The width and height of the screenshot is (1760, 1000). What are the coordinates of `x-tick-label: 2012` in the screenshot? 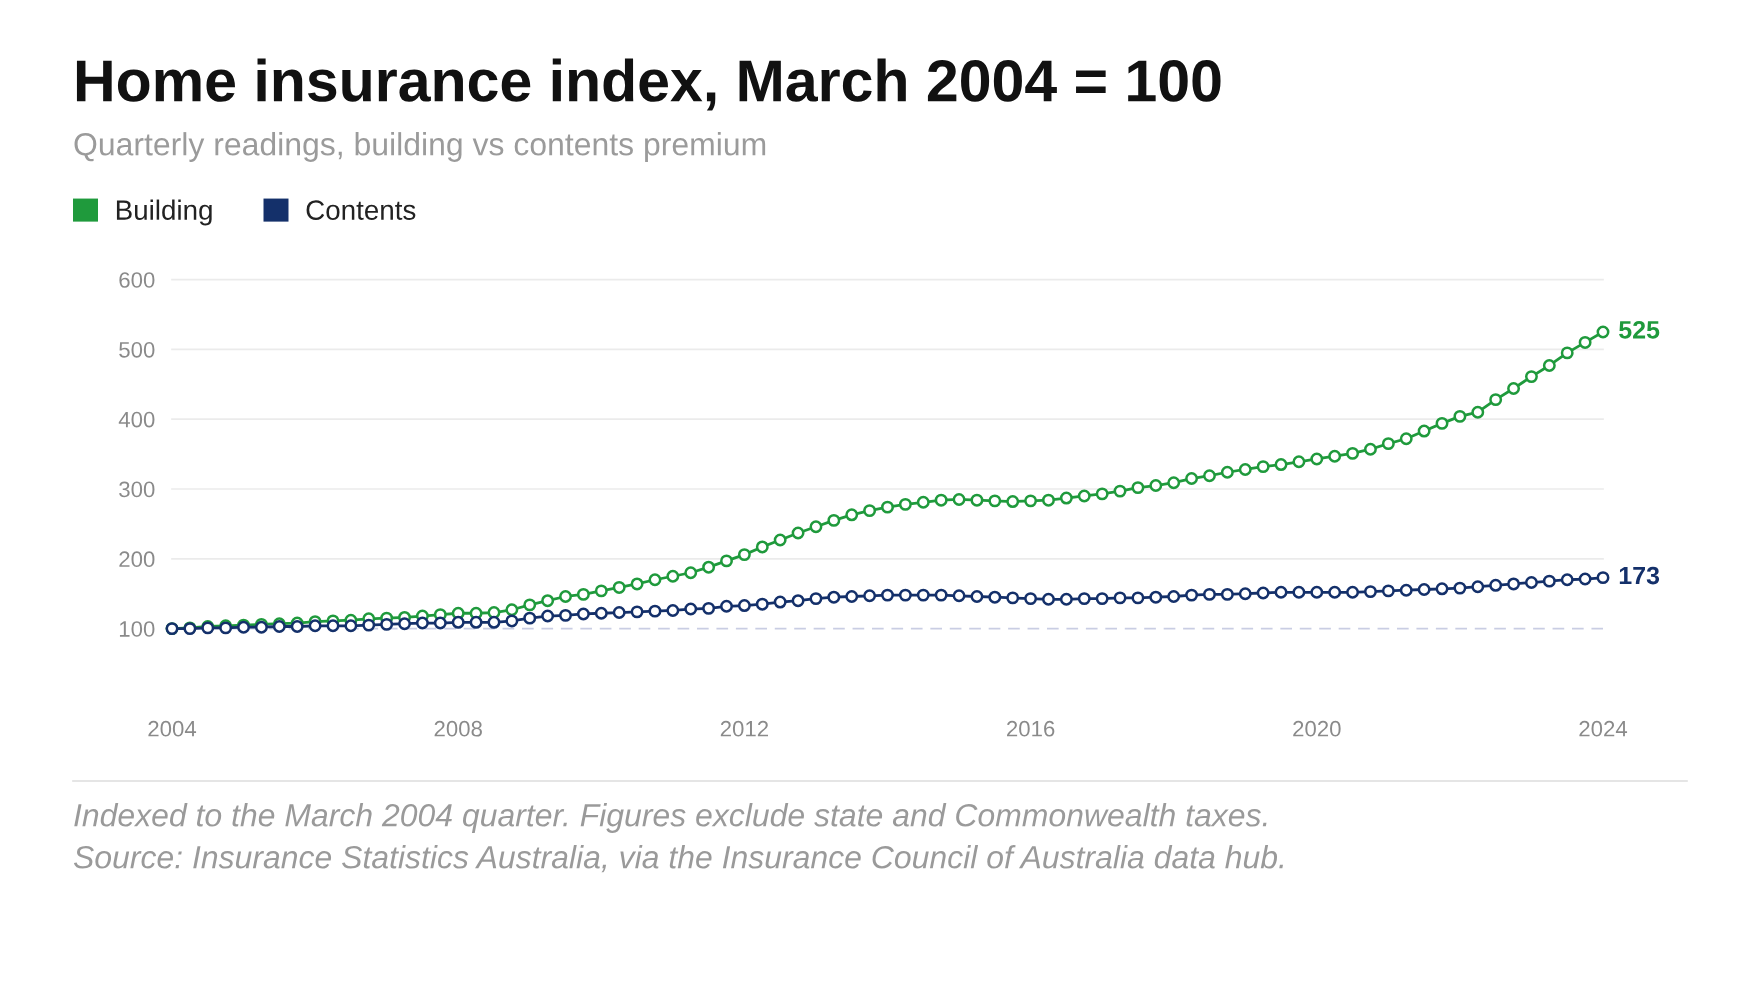 It's located at (744, 728).